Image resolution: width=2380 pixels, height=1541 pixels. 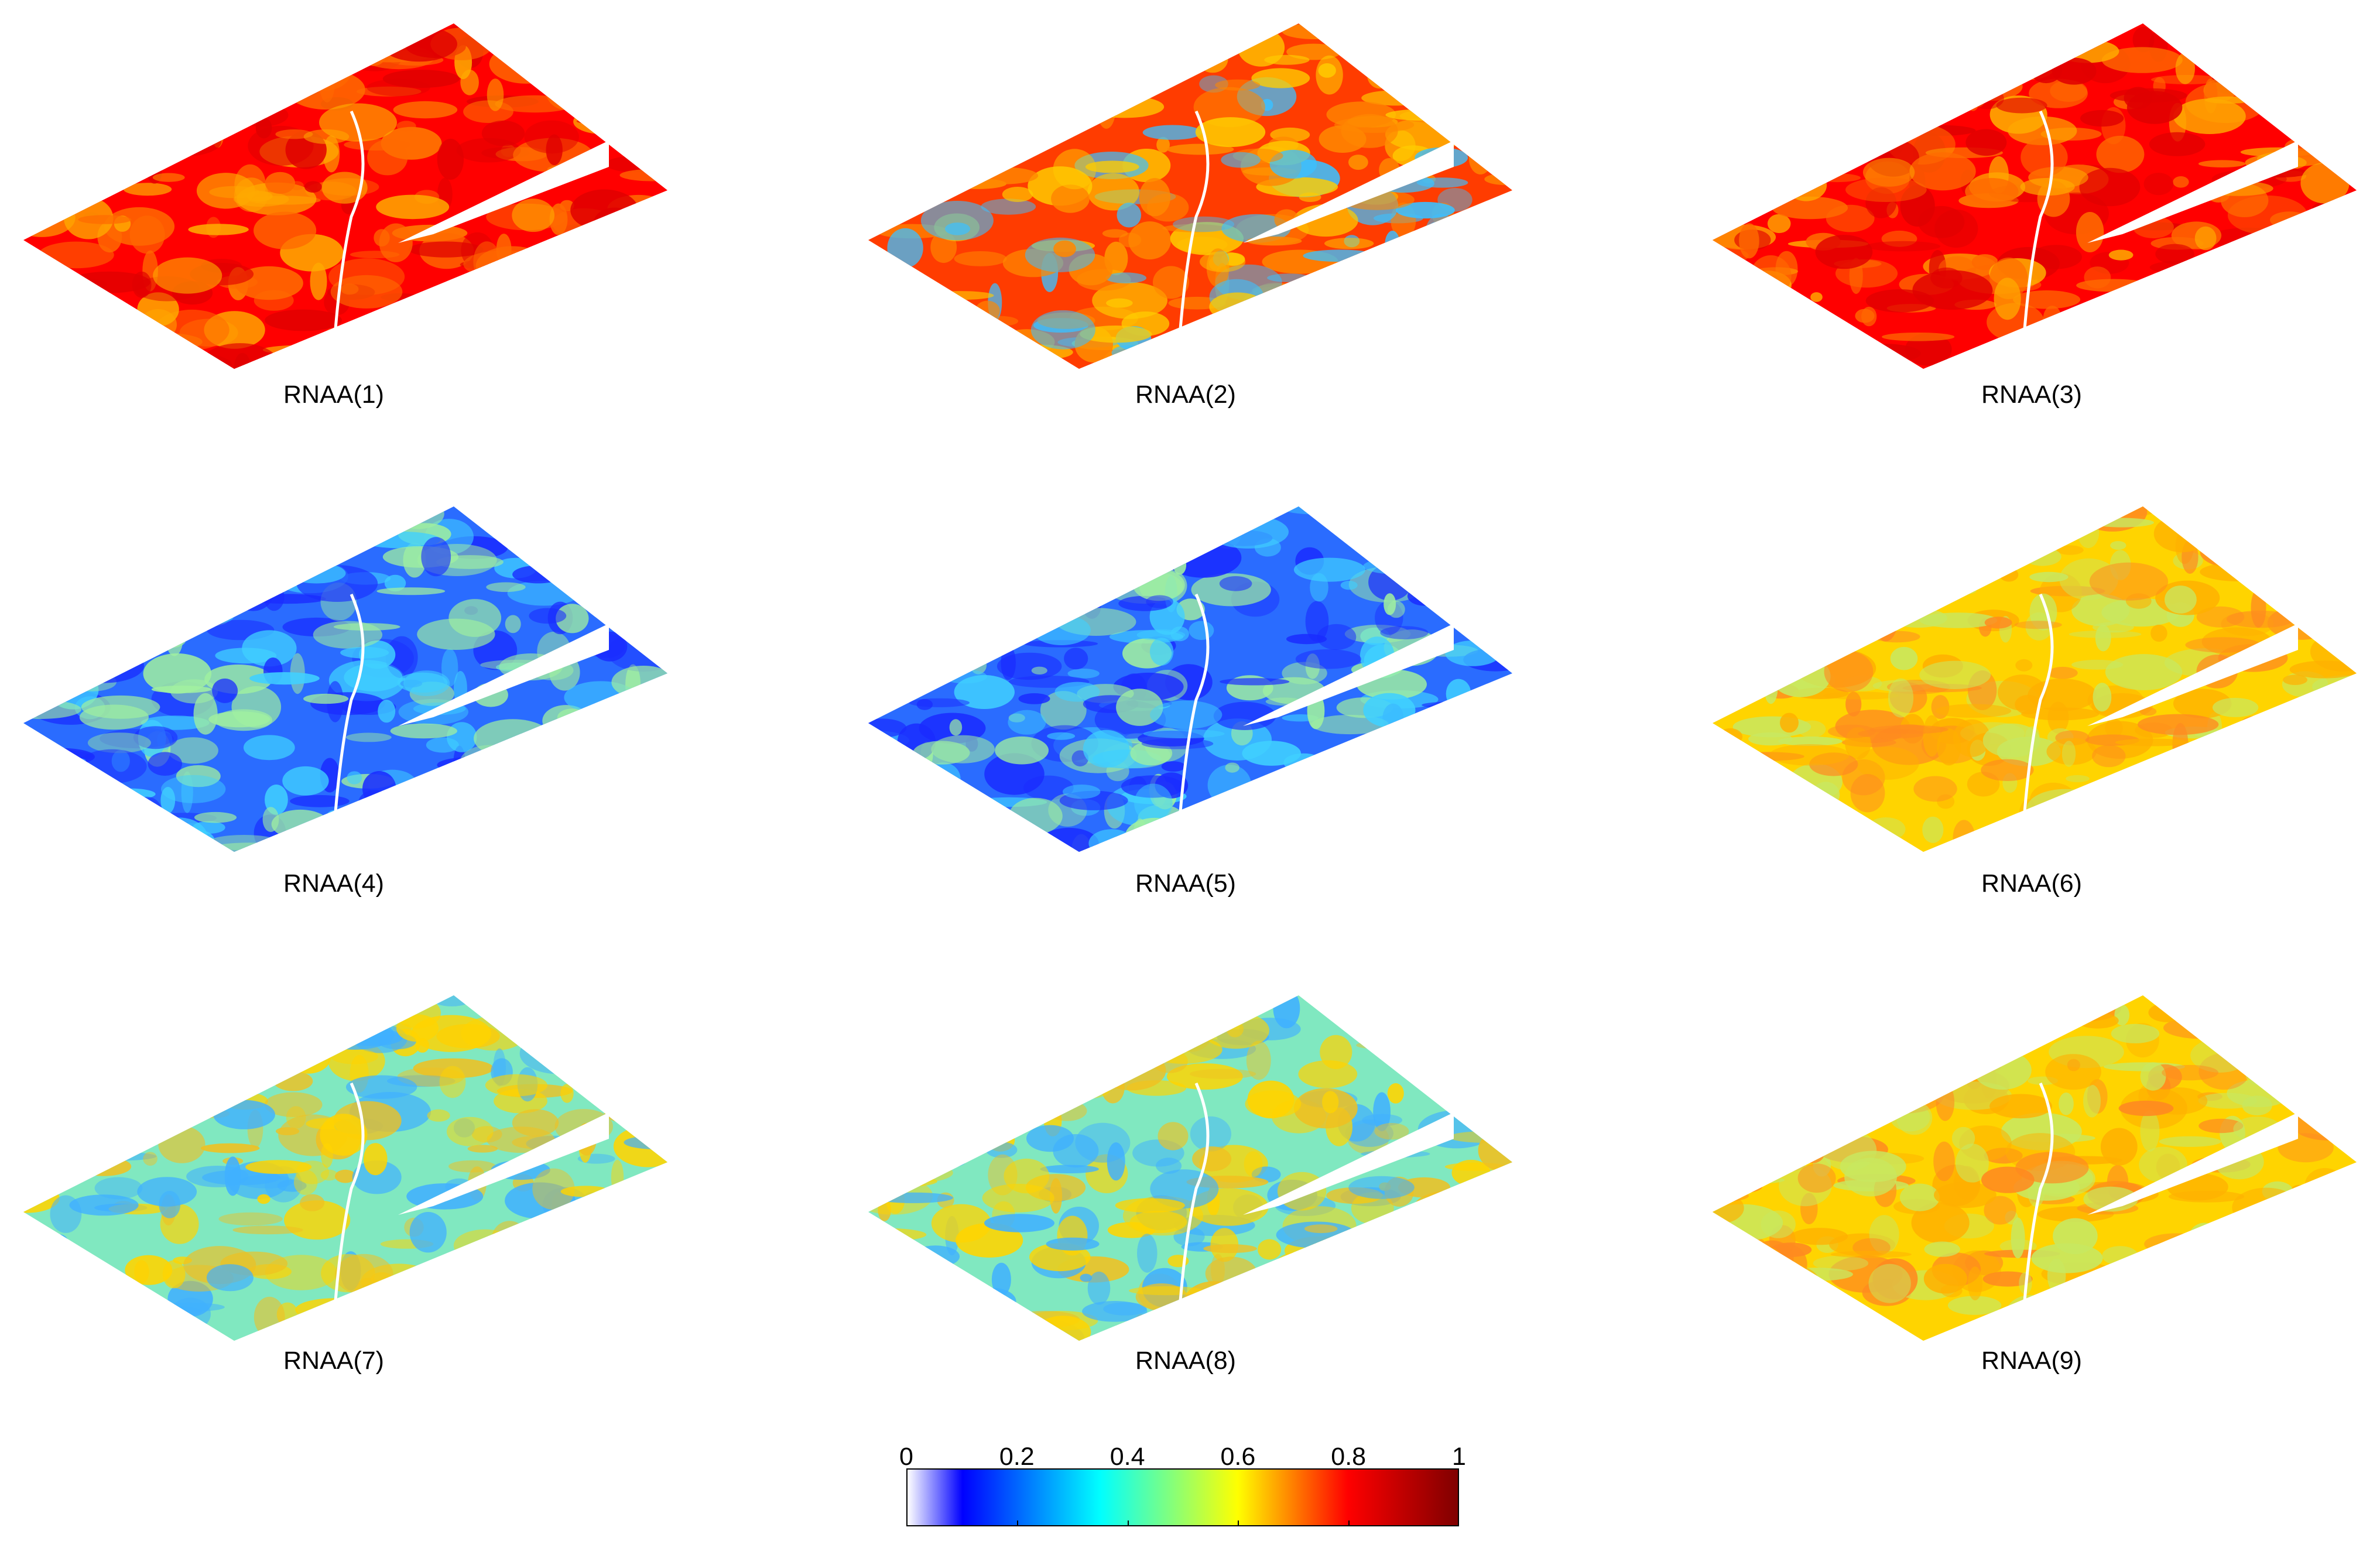 I want to click on colorbar-gradient, so click(x=1182, y=1497).